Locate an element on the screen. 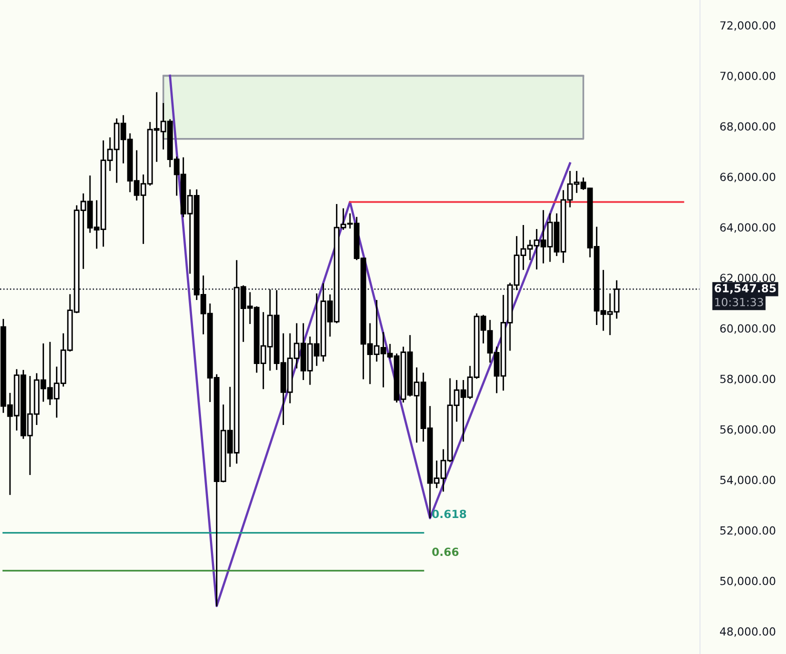 The image size is (786, 654). text: 10:31:33 is located at coordinates (739, 302).